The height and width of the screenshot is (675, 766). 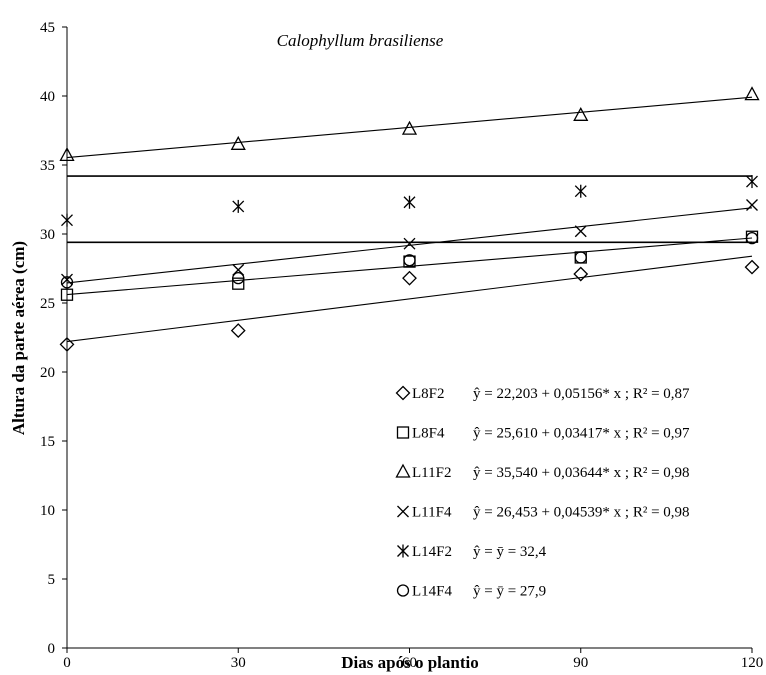 I want to click on y-tick-label: 5, so click(x=52, y=580).